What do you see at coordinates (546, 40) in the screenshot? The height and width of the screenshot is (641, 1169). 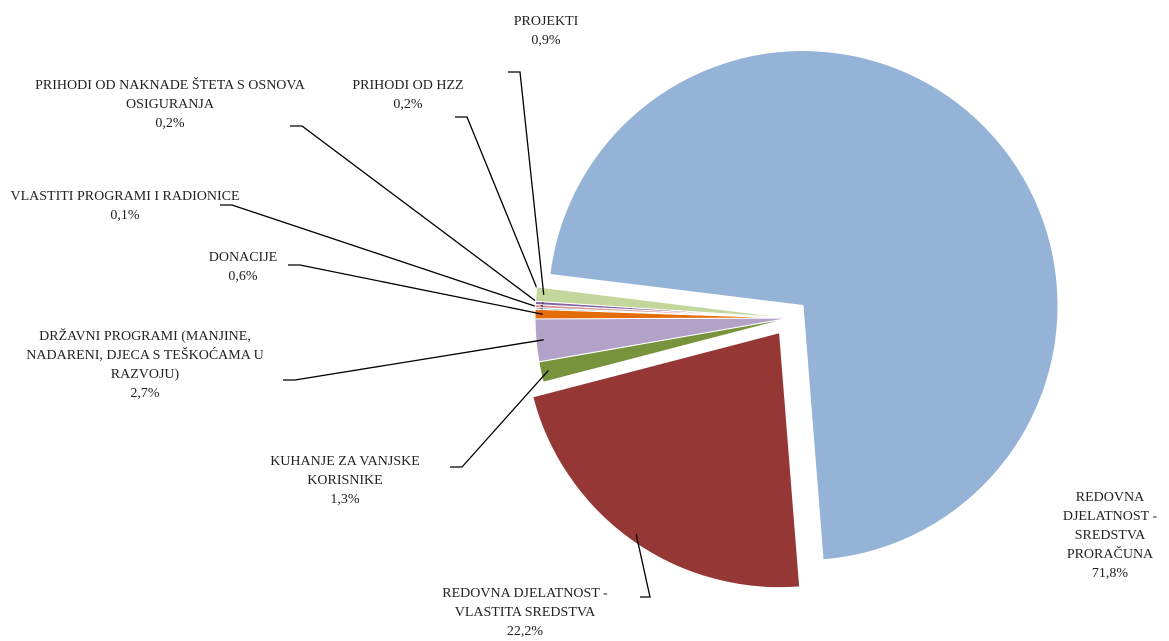 I see `value-label: 0,9%` at bounding box center [546, 40].